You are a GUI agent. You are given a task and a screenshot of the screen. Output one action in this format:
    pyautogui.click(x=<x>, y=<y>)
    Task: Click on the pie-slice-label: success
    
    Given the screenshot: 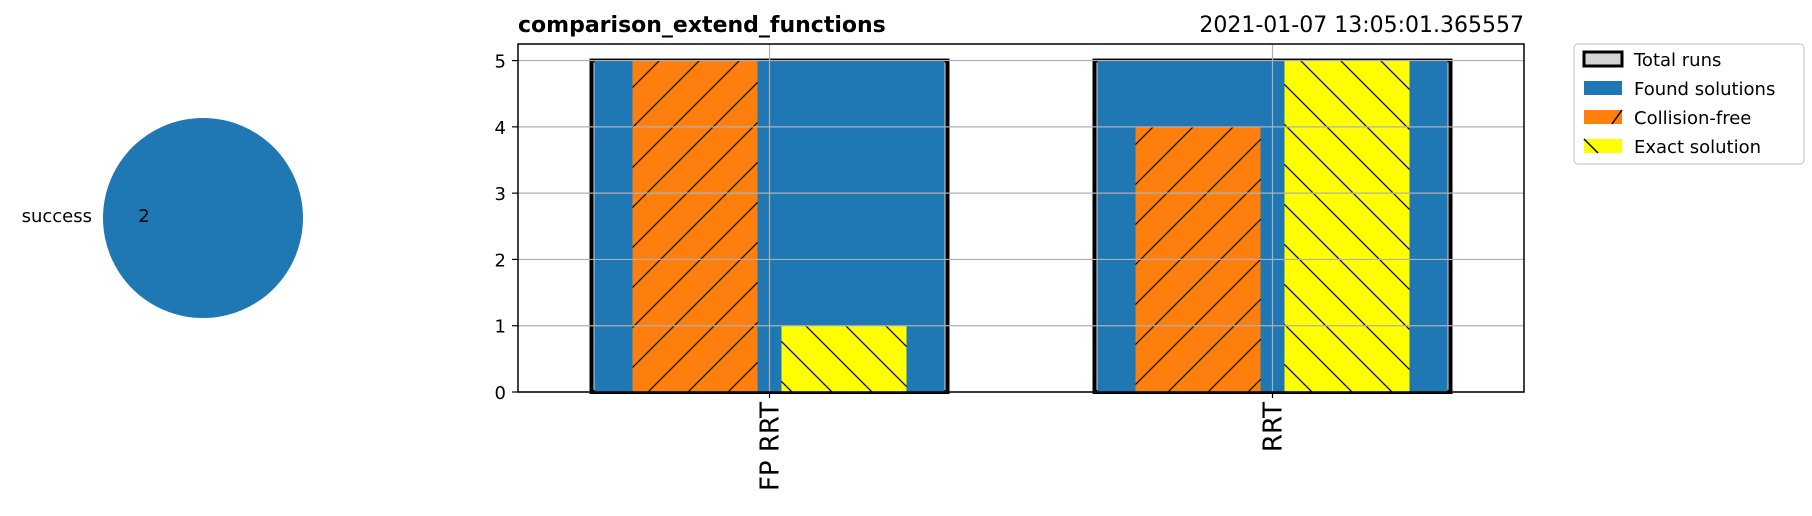 What is the action you would take?
    pyautogui.click(x=57, y=216)
    